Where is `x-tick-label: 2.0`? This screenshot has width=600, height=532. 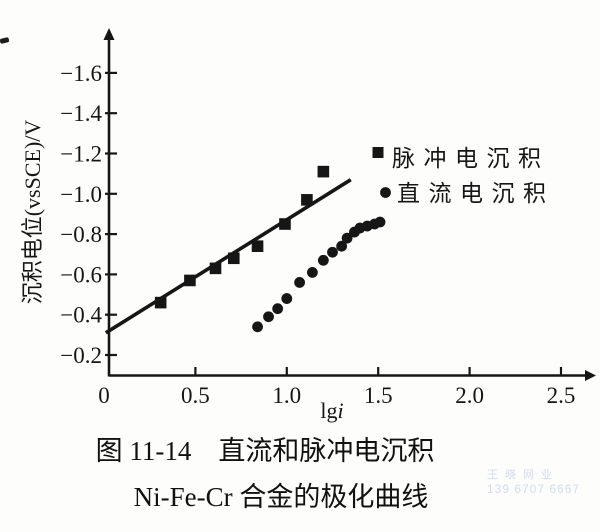 x-tick-label: 2.0 is located at coordinates (469, 395).